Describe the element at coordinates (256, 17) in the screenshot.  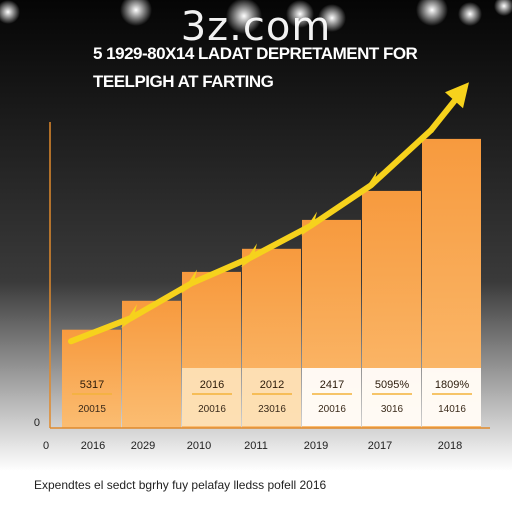
I see `stadium-lights` at that location.